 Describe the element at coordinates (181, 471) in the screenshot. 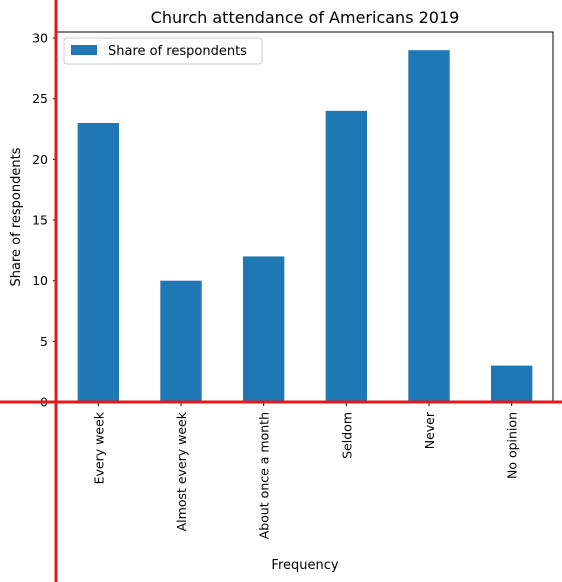

I see `x-tick-label-1: Almost every week` at that location.